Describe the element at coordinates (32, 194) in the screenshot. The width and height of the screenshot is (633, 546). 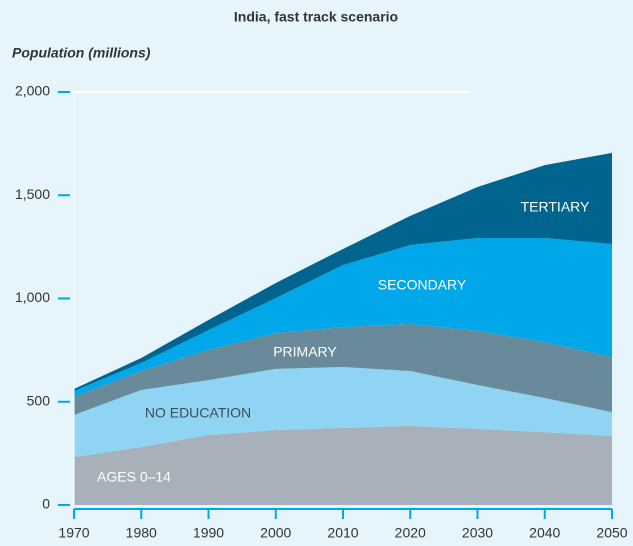
I see `y-tick-label: 1,500` at that location.